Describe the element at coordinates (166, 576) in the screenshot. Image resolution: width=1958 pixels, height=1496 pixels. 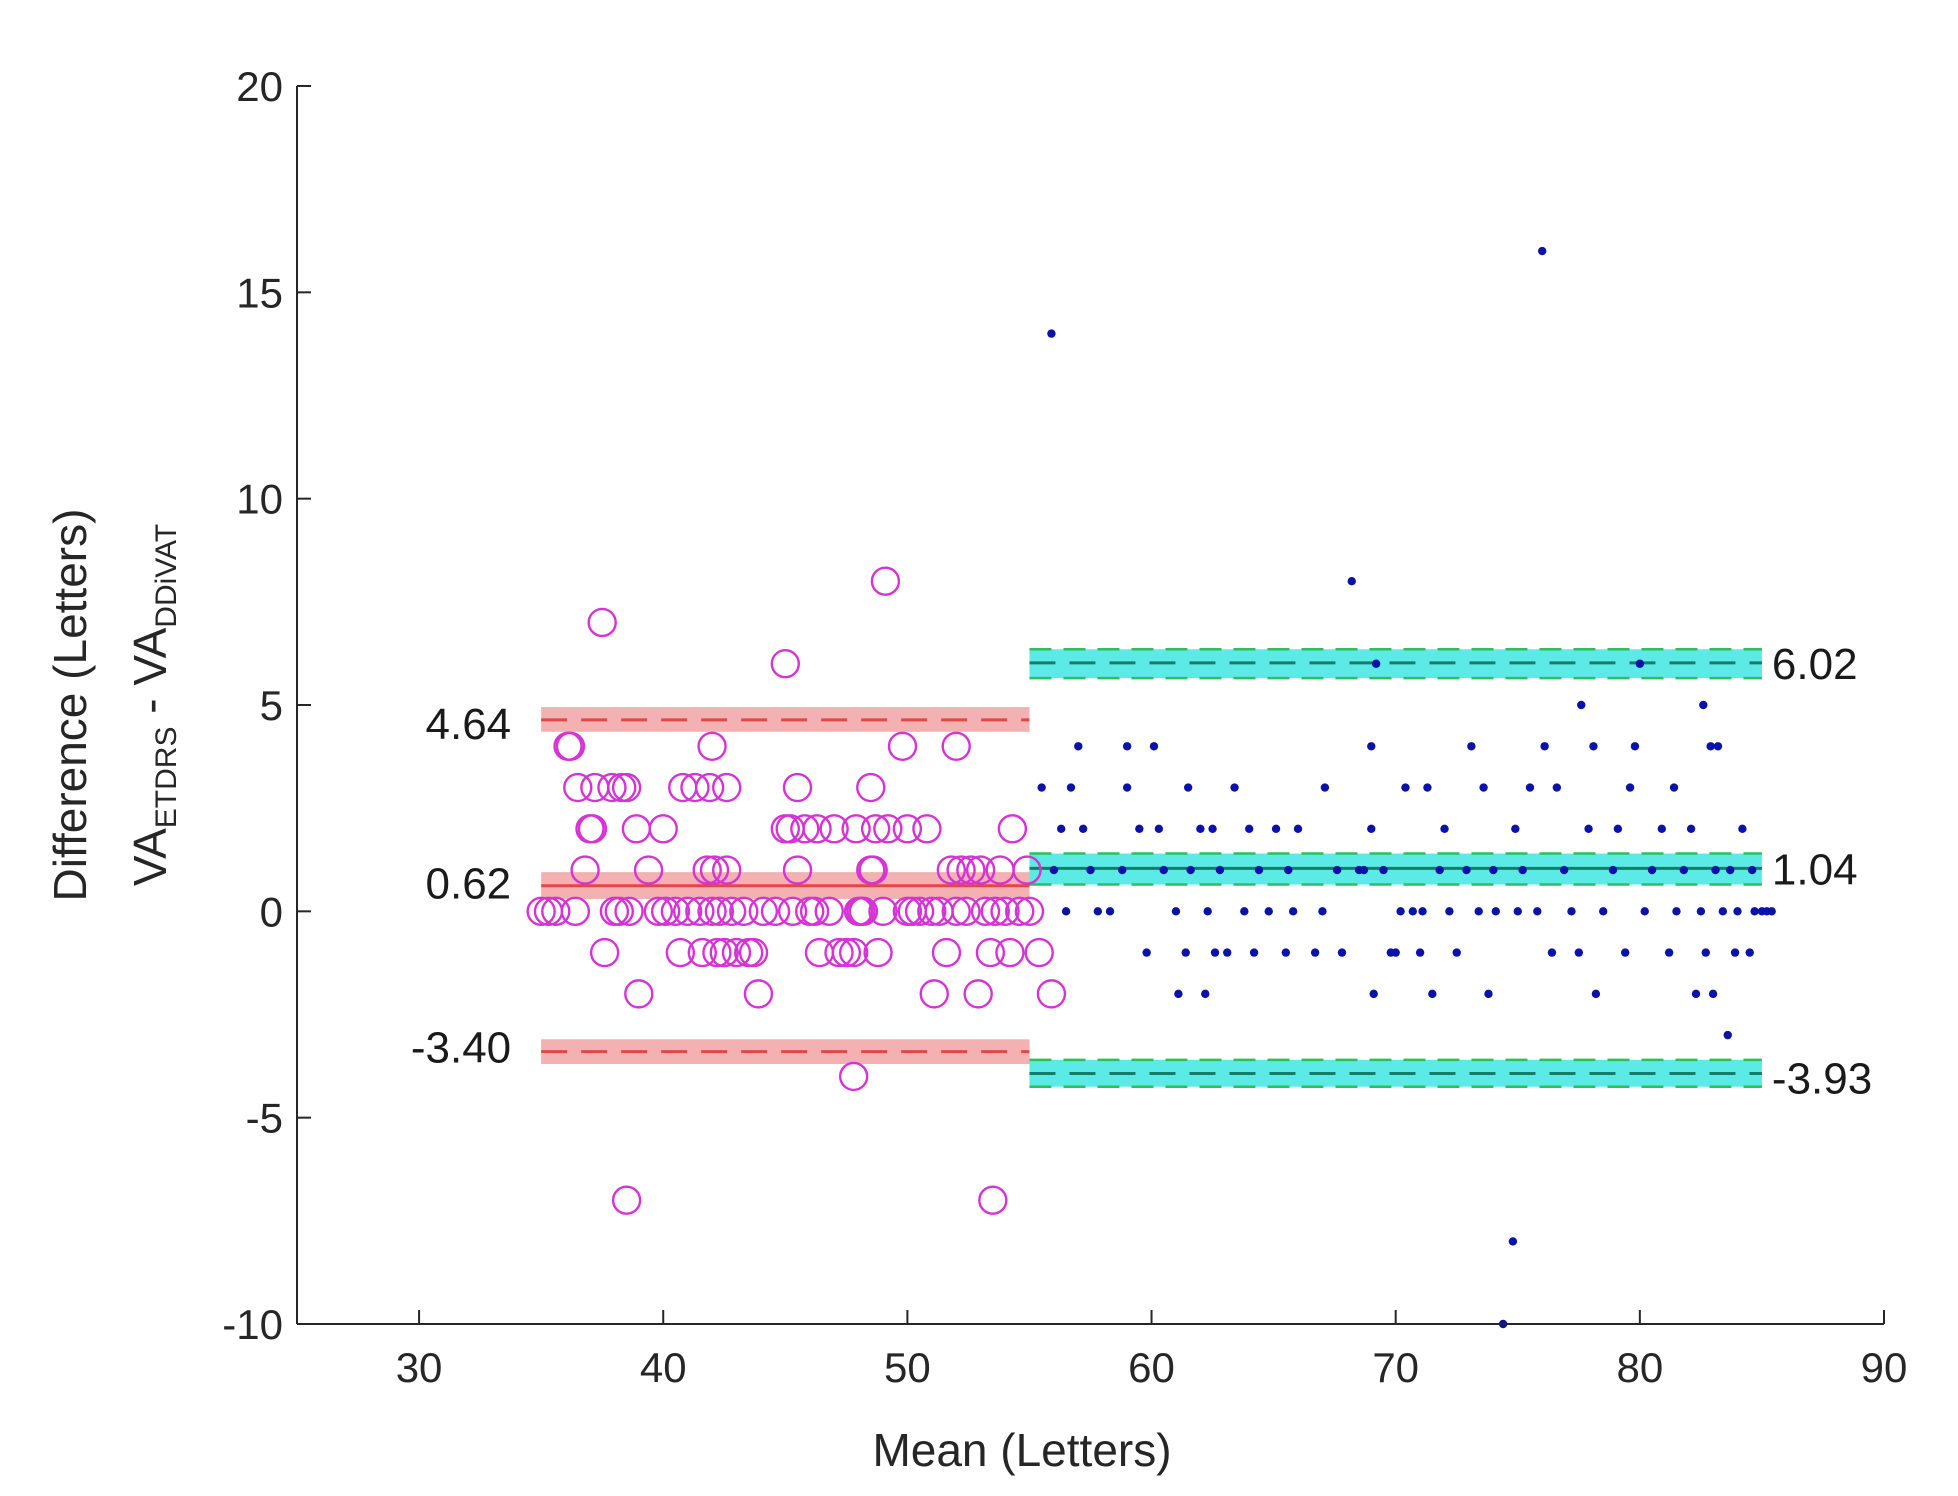
I see `y-axis-title-sub-ddivat: DDiVAT` at that location.